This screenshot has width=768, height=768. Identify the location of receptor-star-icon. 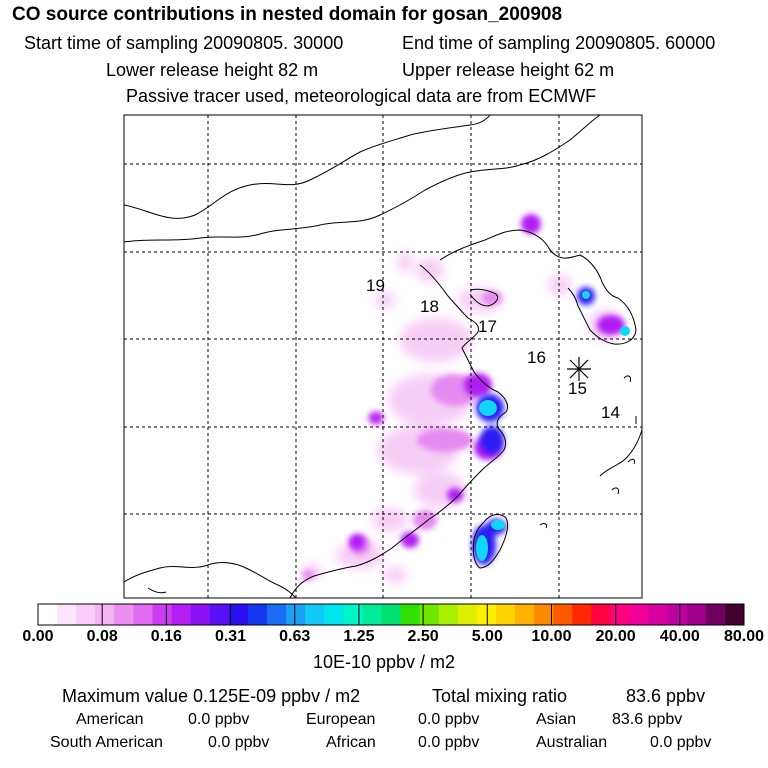
(579, 369).